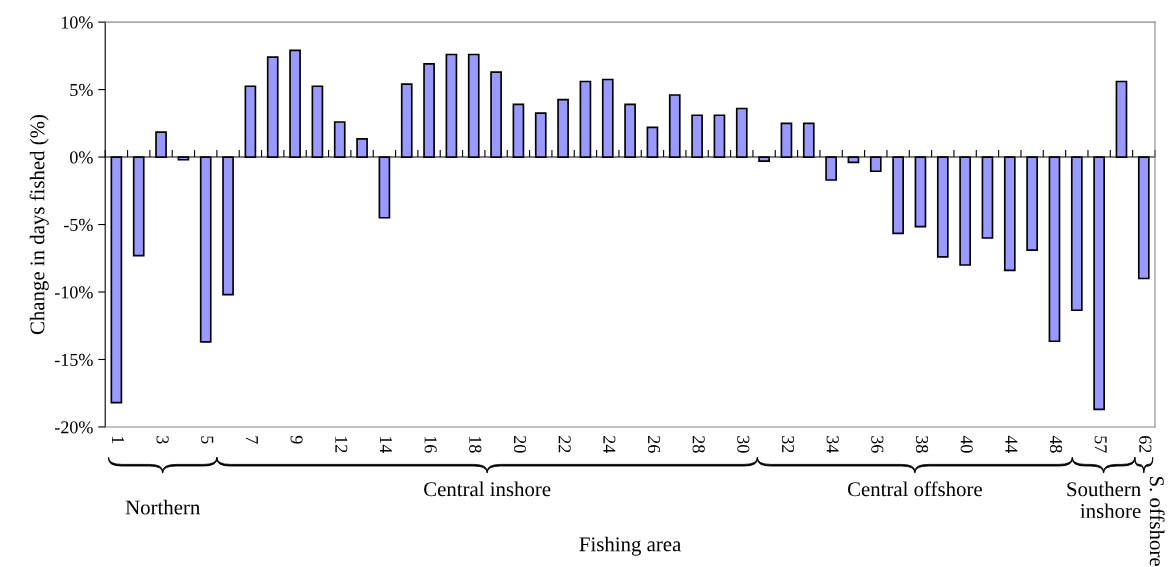  I want to click on y-tick-label: 10%, so click(77, 22).